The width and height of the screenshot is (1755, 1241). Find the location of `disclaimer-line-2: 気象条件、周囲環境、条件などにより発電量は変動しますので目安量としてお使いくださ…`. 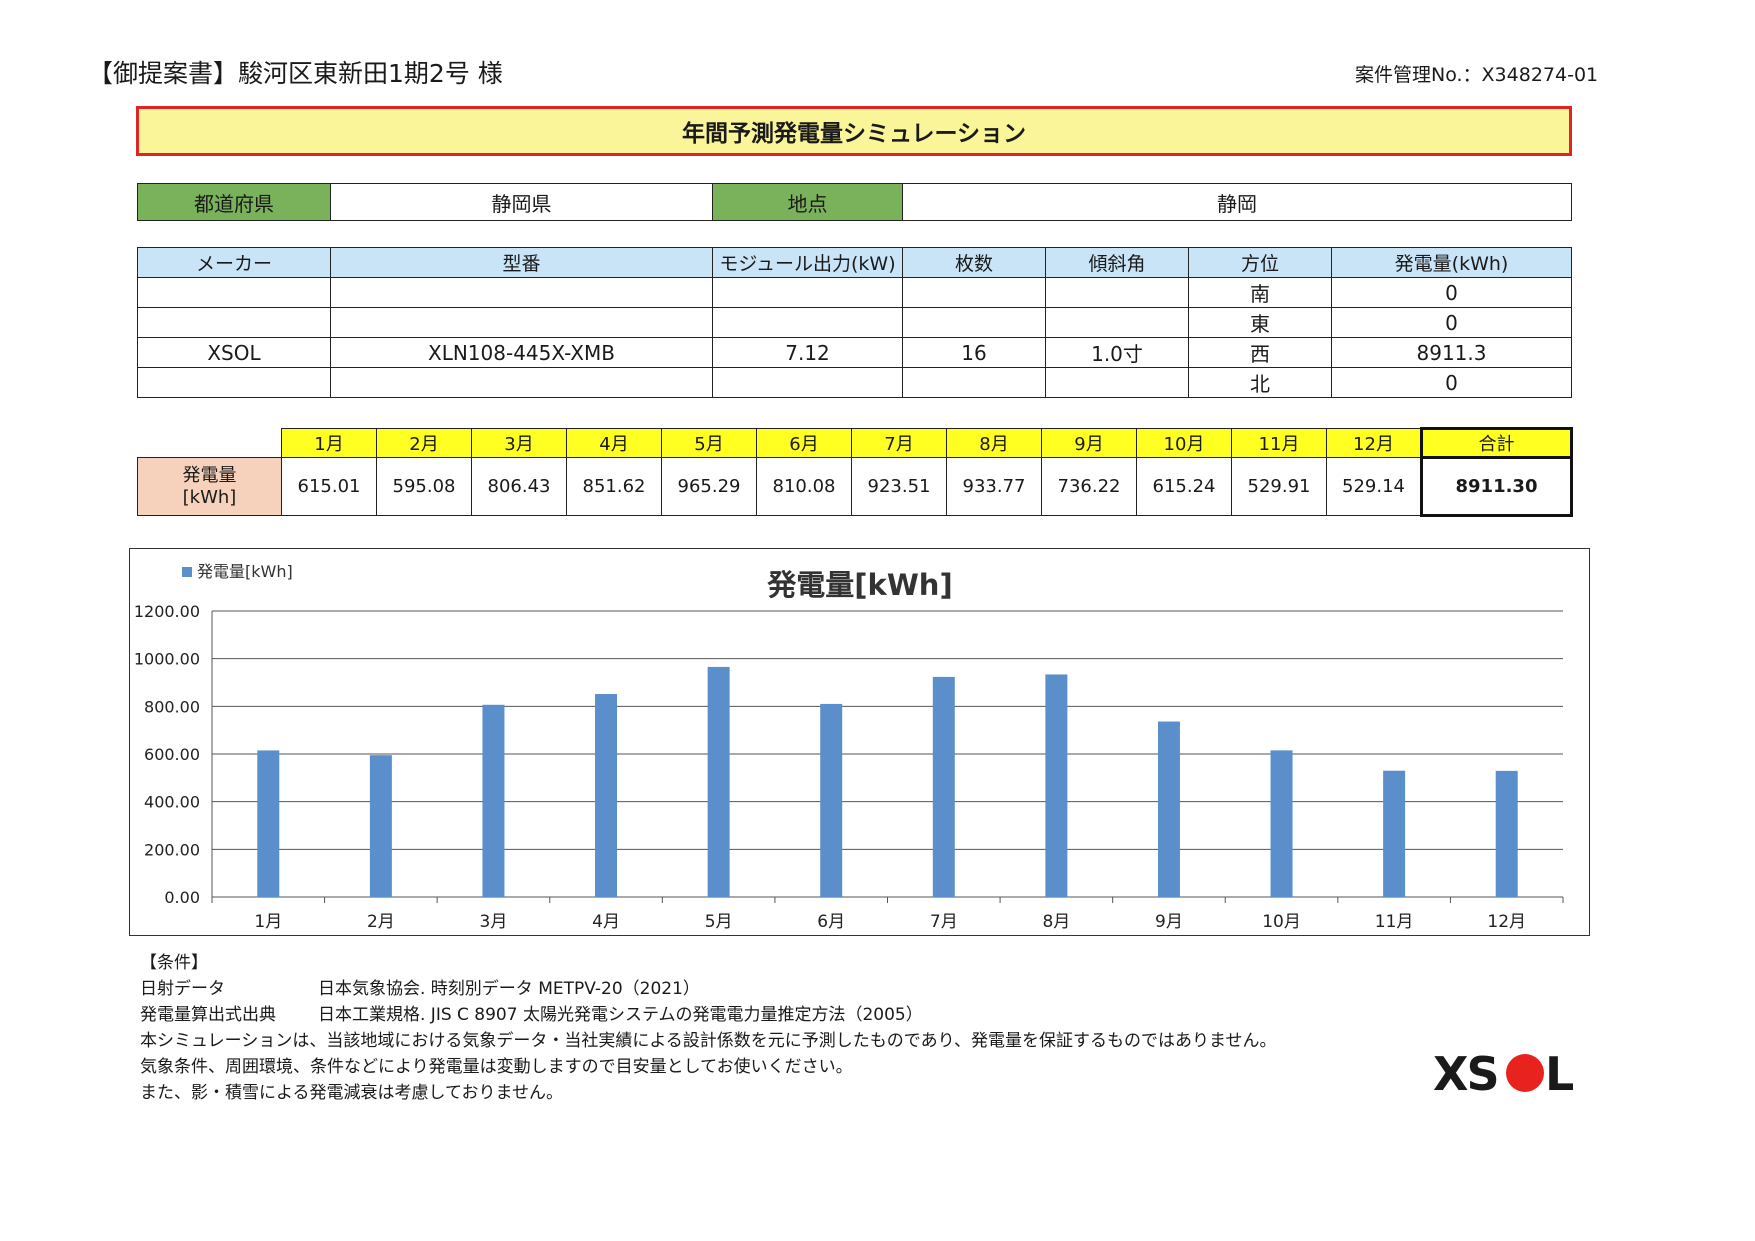

disclaimer-line-2: 気象条件、周囲環境、条件などにより発電量は変動しますので目安量としてお使いくださ… is located at coordinates (496, 1067).